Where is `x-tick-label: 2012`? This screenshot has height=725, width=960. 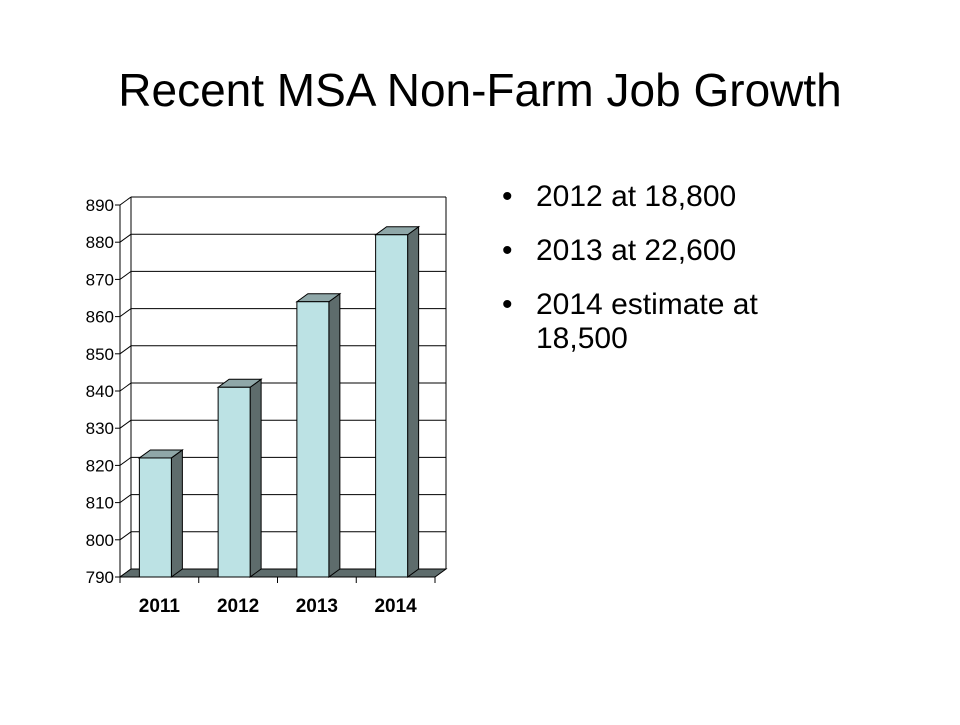 x-tick-label: 2012 is located at coordinates (238, 606).